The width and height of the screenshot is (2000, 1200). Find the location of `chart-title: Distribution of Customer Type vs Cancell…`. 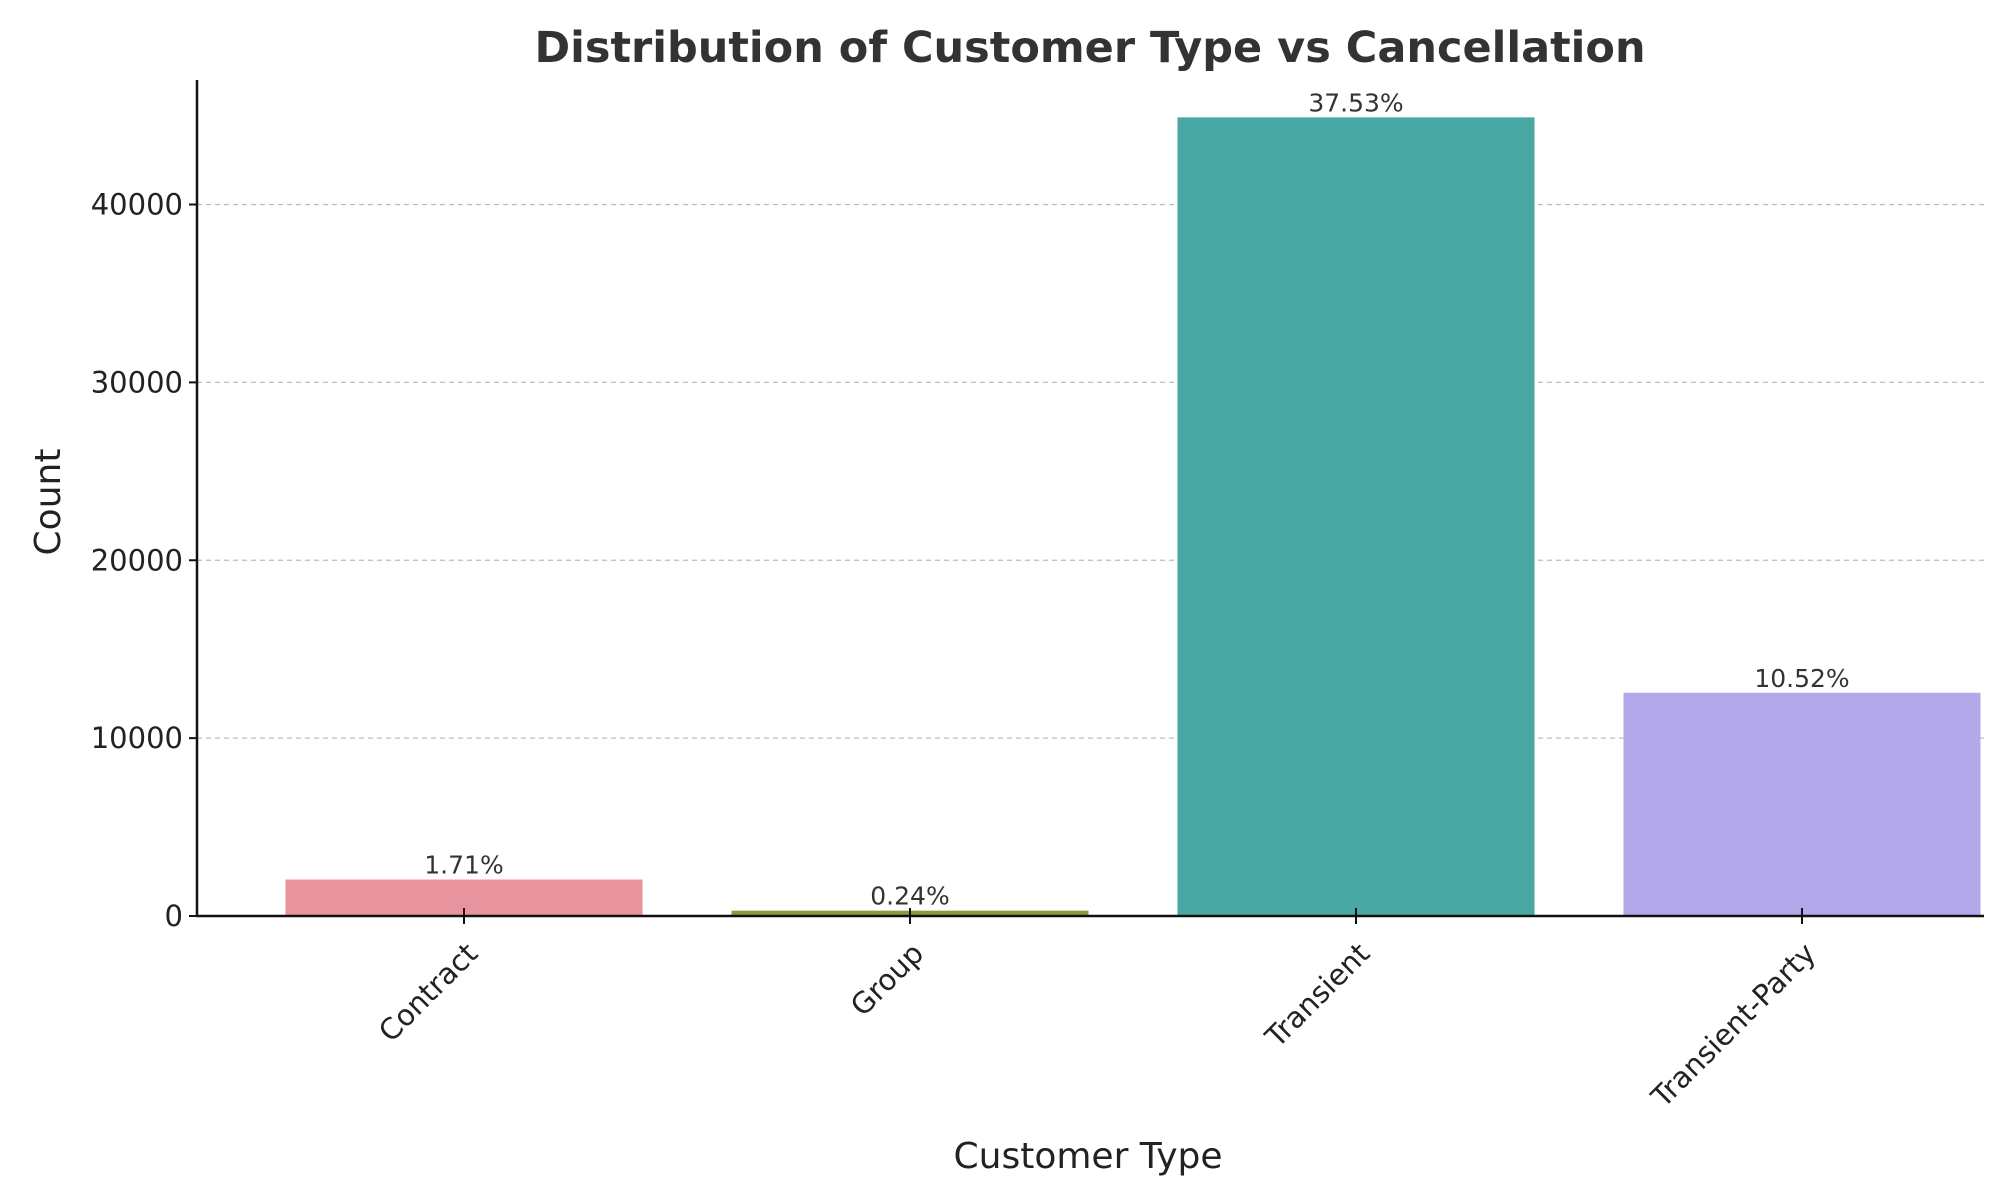

chart-title: Distribution of Customer Type vs Cancell… is located at coordinates (1089, 48).